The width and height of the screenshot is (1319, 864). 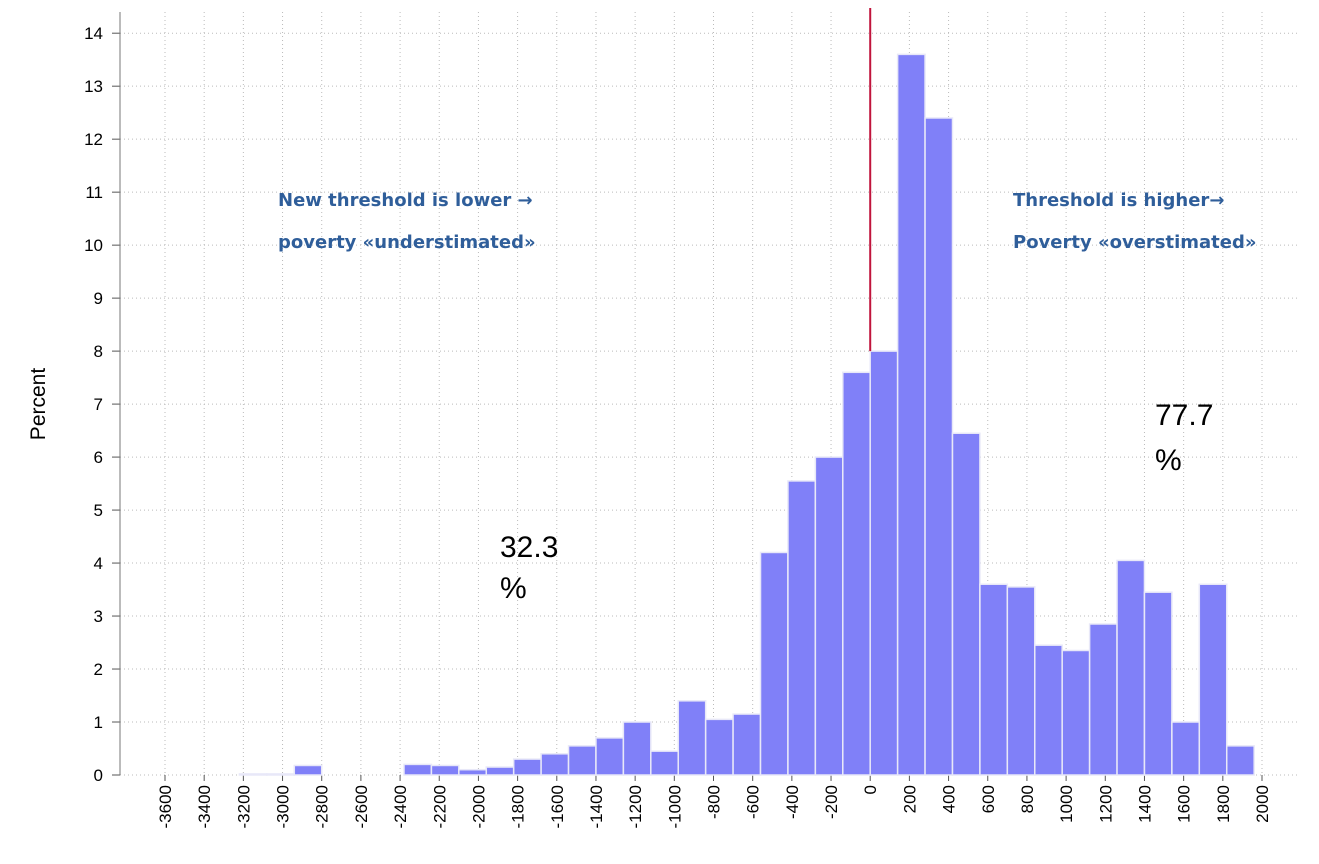 I want to click on x-tick-label: 600, so click(x=988, y=799).